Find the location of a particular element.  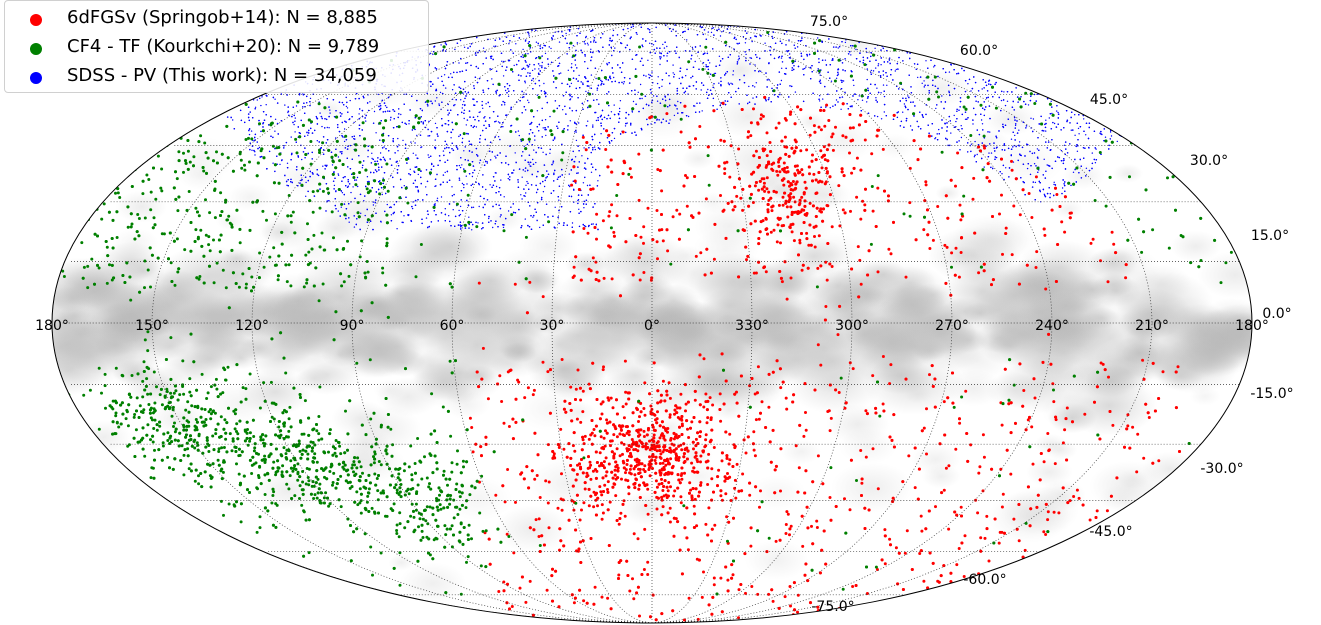

sdss-point-2047 is located at coordinates (1019, 61).